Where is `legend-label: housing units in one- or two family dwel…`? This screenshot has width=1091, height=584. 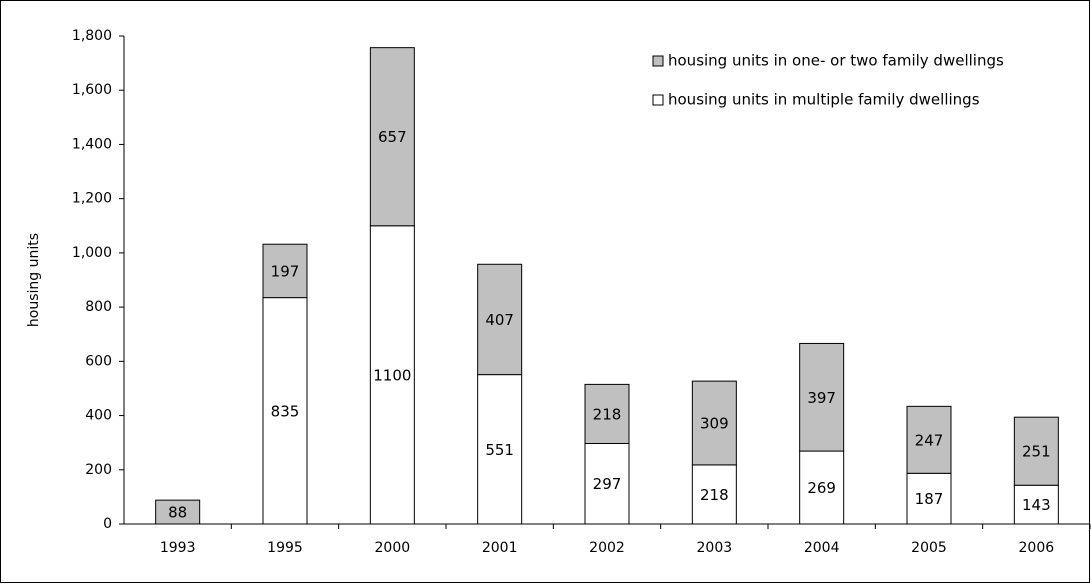 legend-label: housing units in one- or two family dwel… is located at coordinates (836, 61).